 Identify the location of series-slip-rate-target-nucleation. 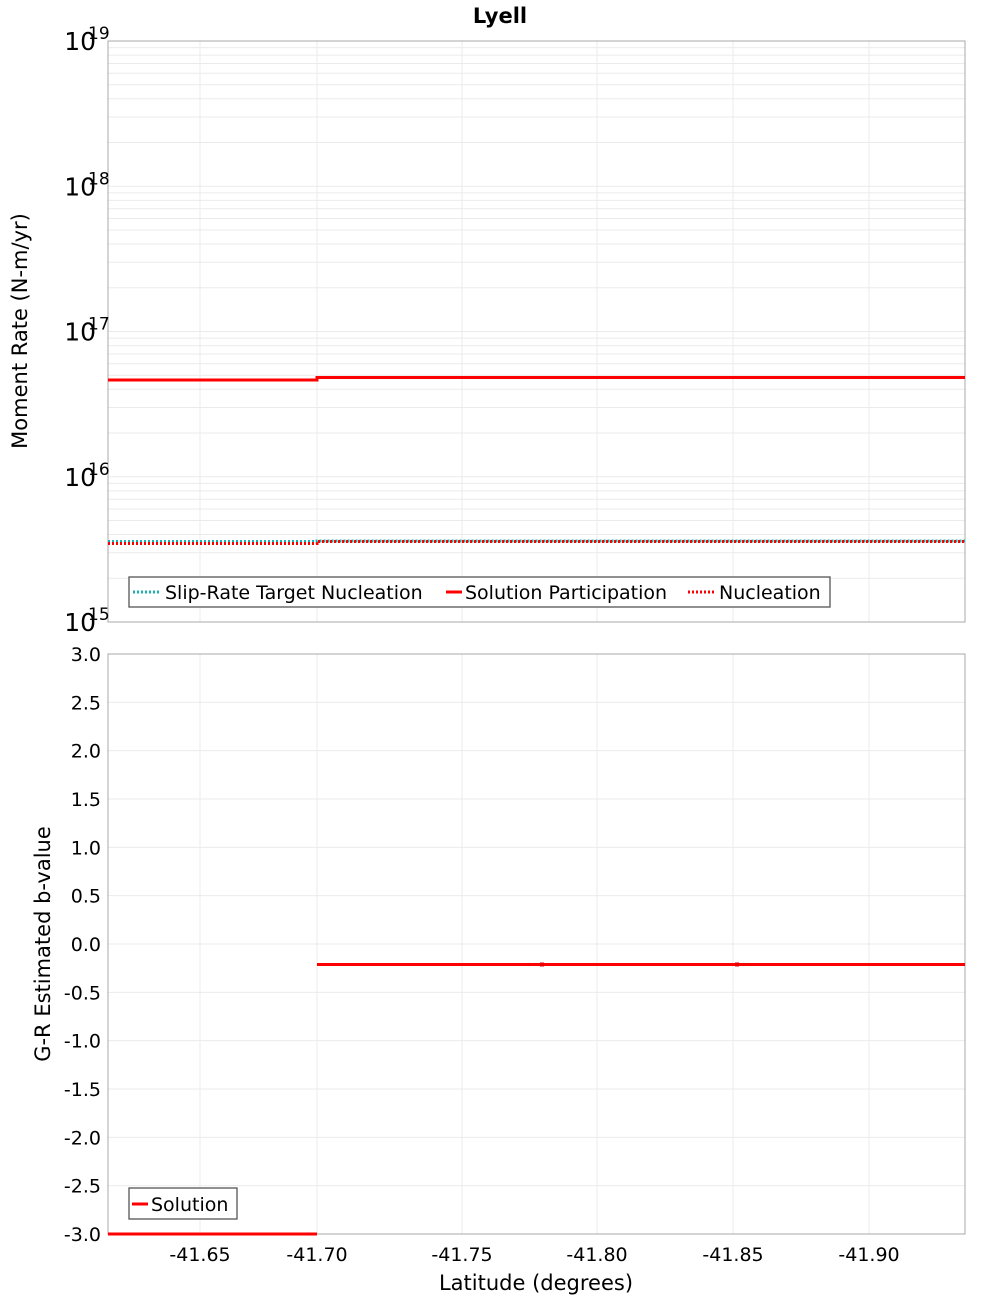
(536, 541).